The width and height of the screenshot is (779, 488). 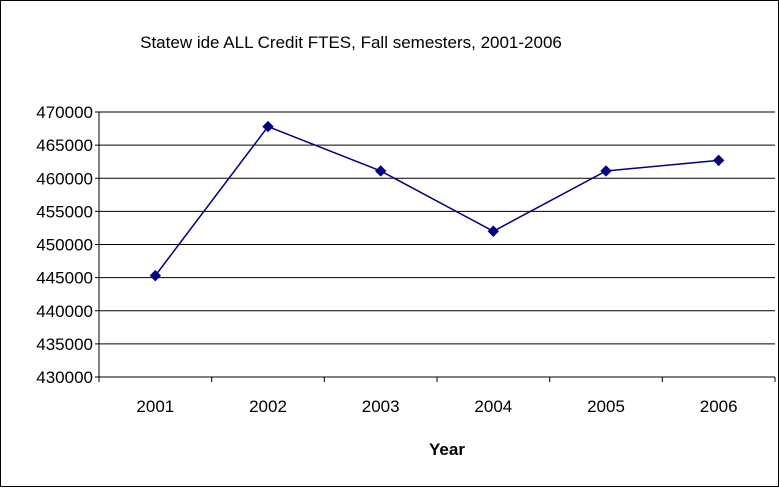 What do you see at coordinates (64, 344) in the screenshot?
I see `y-tick-label: 435000` at bounding box center [64, 344].